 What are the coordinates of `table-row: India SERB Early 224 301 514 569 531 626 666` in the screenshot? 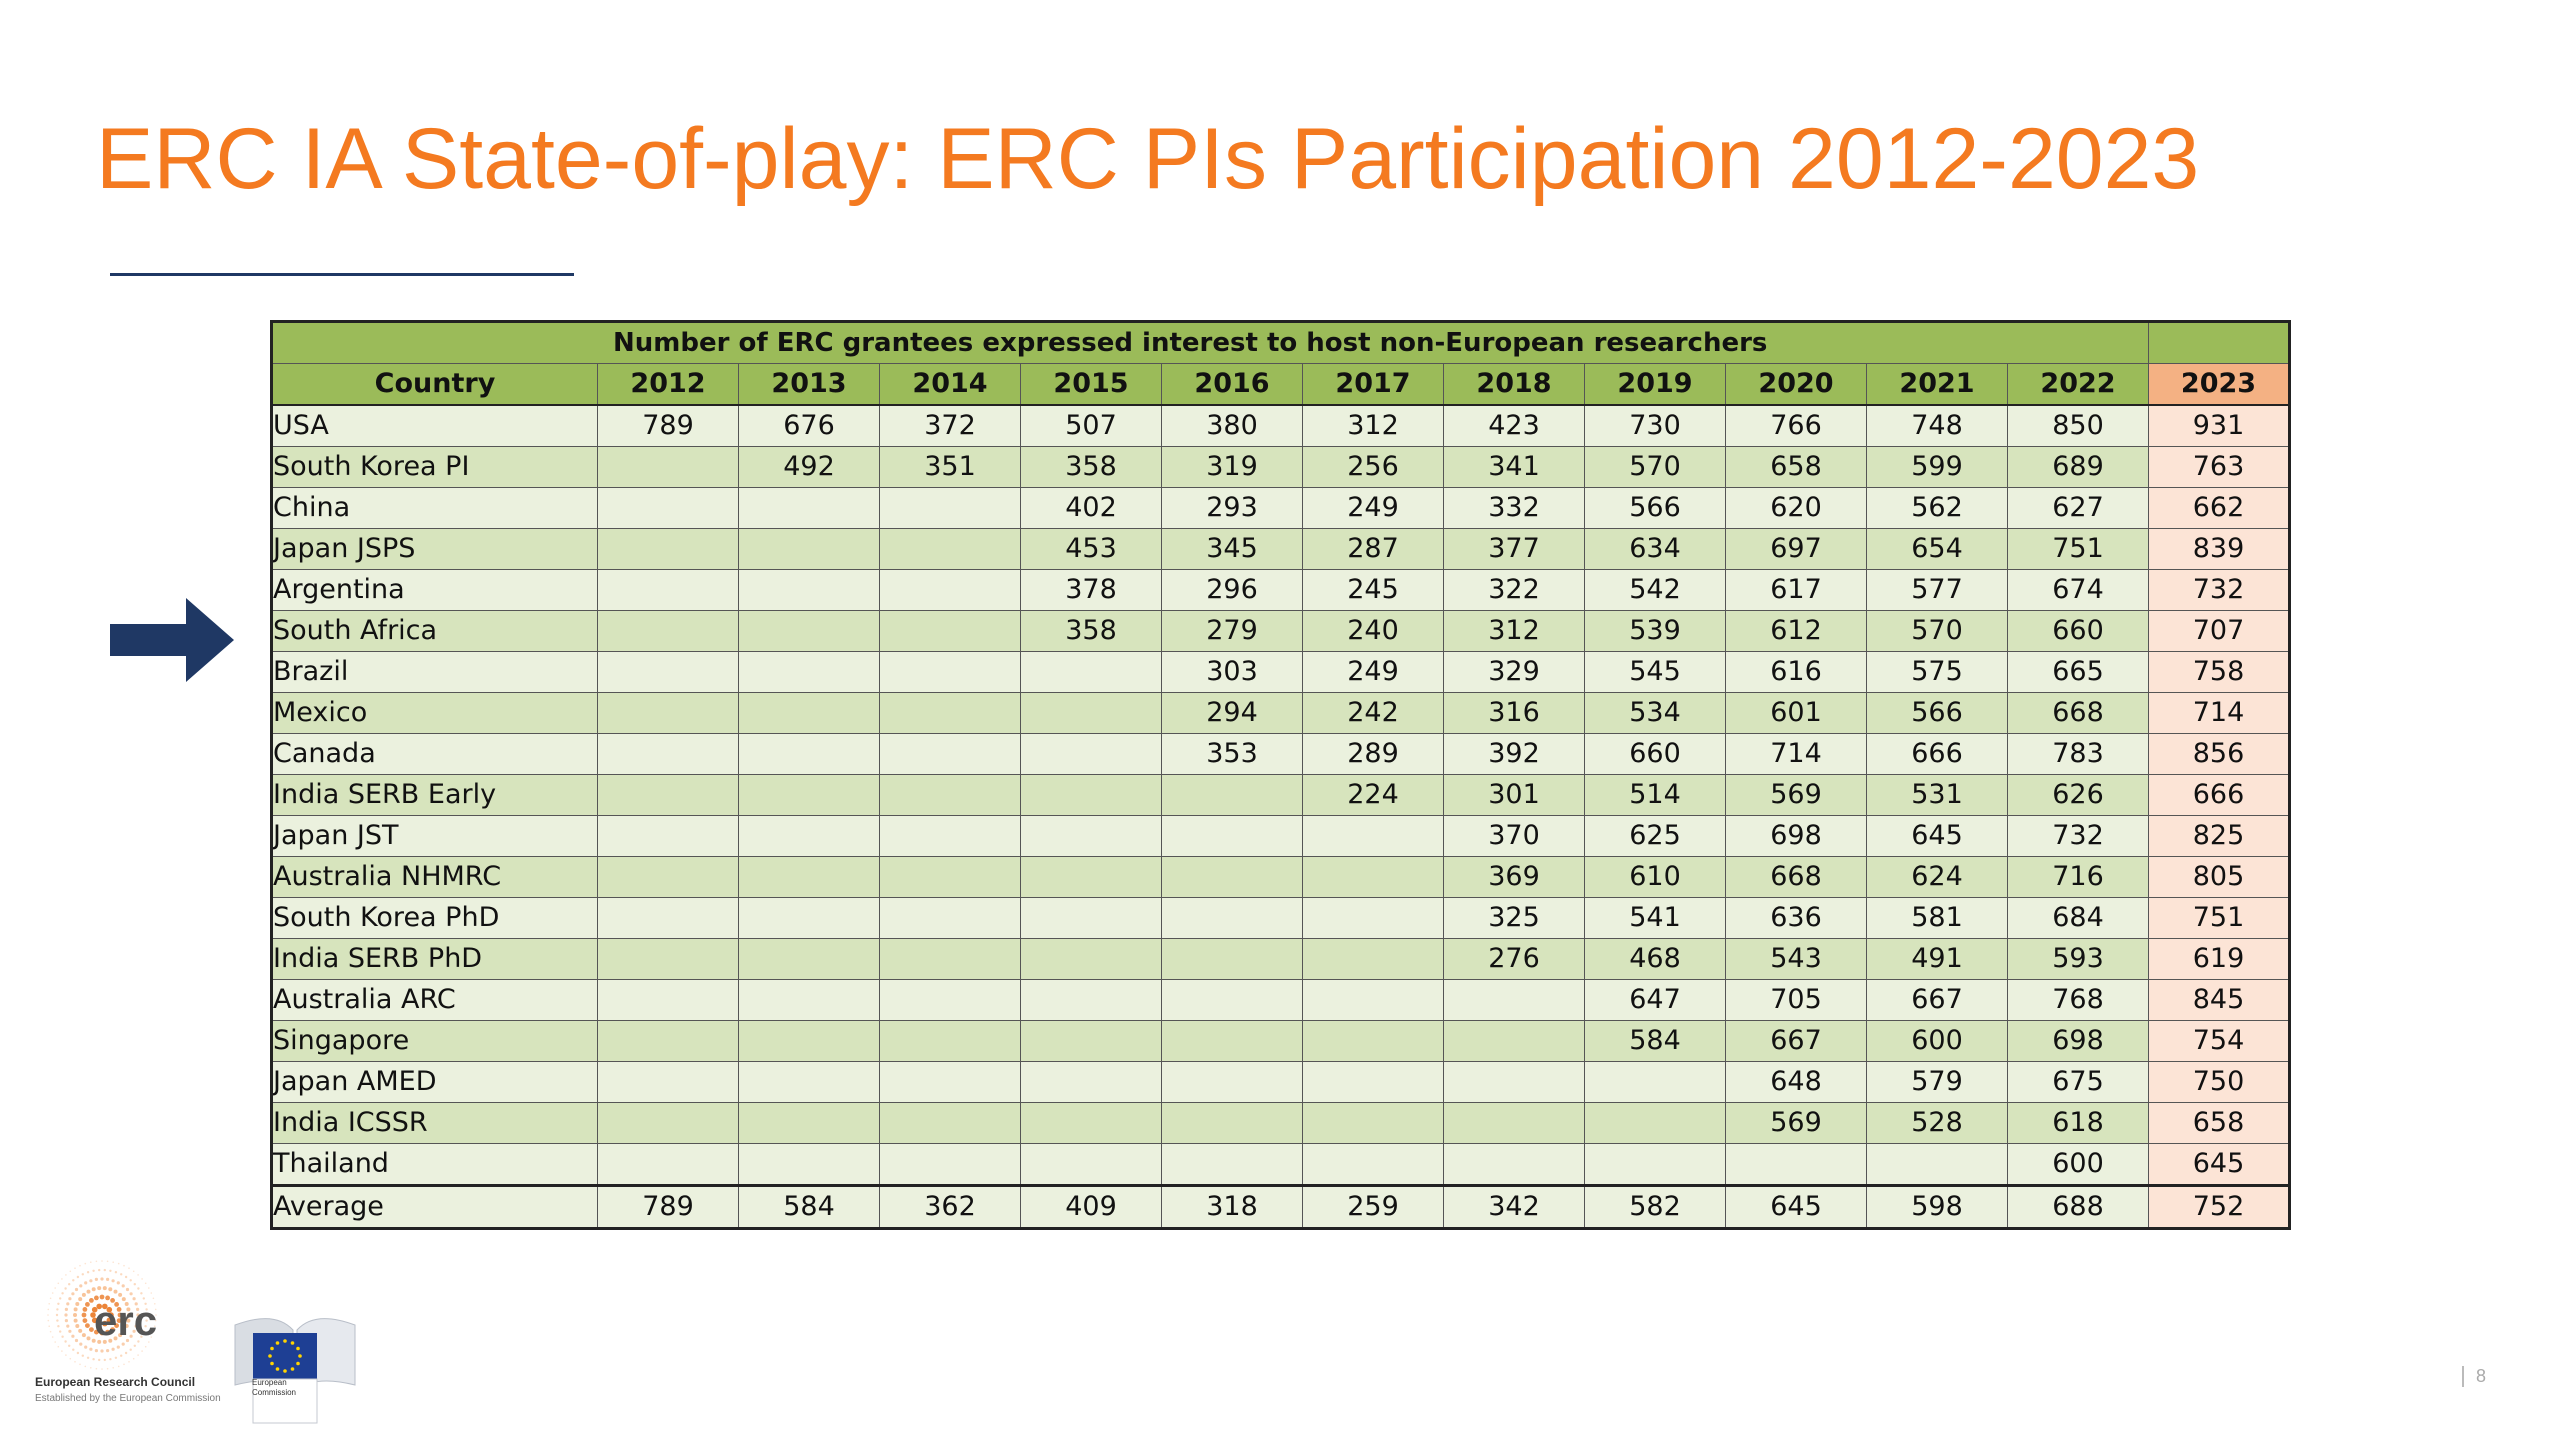 It's located at (1280, 795).